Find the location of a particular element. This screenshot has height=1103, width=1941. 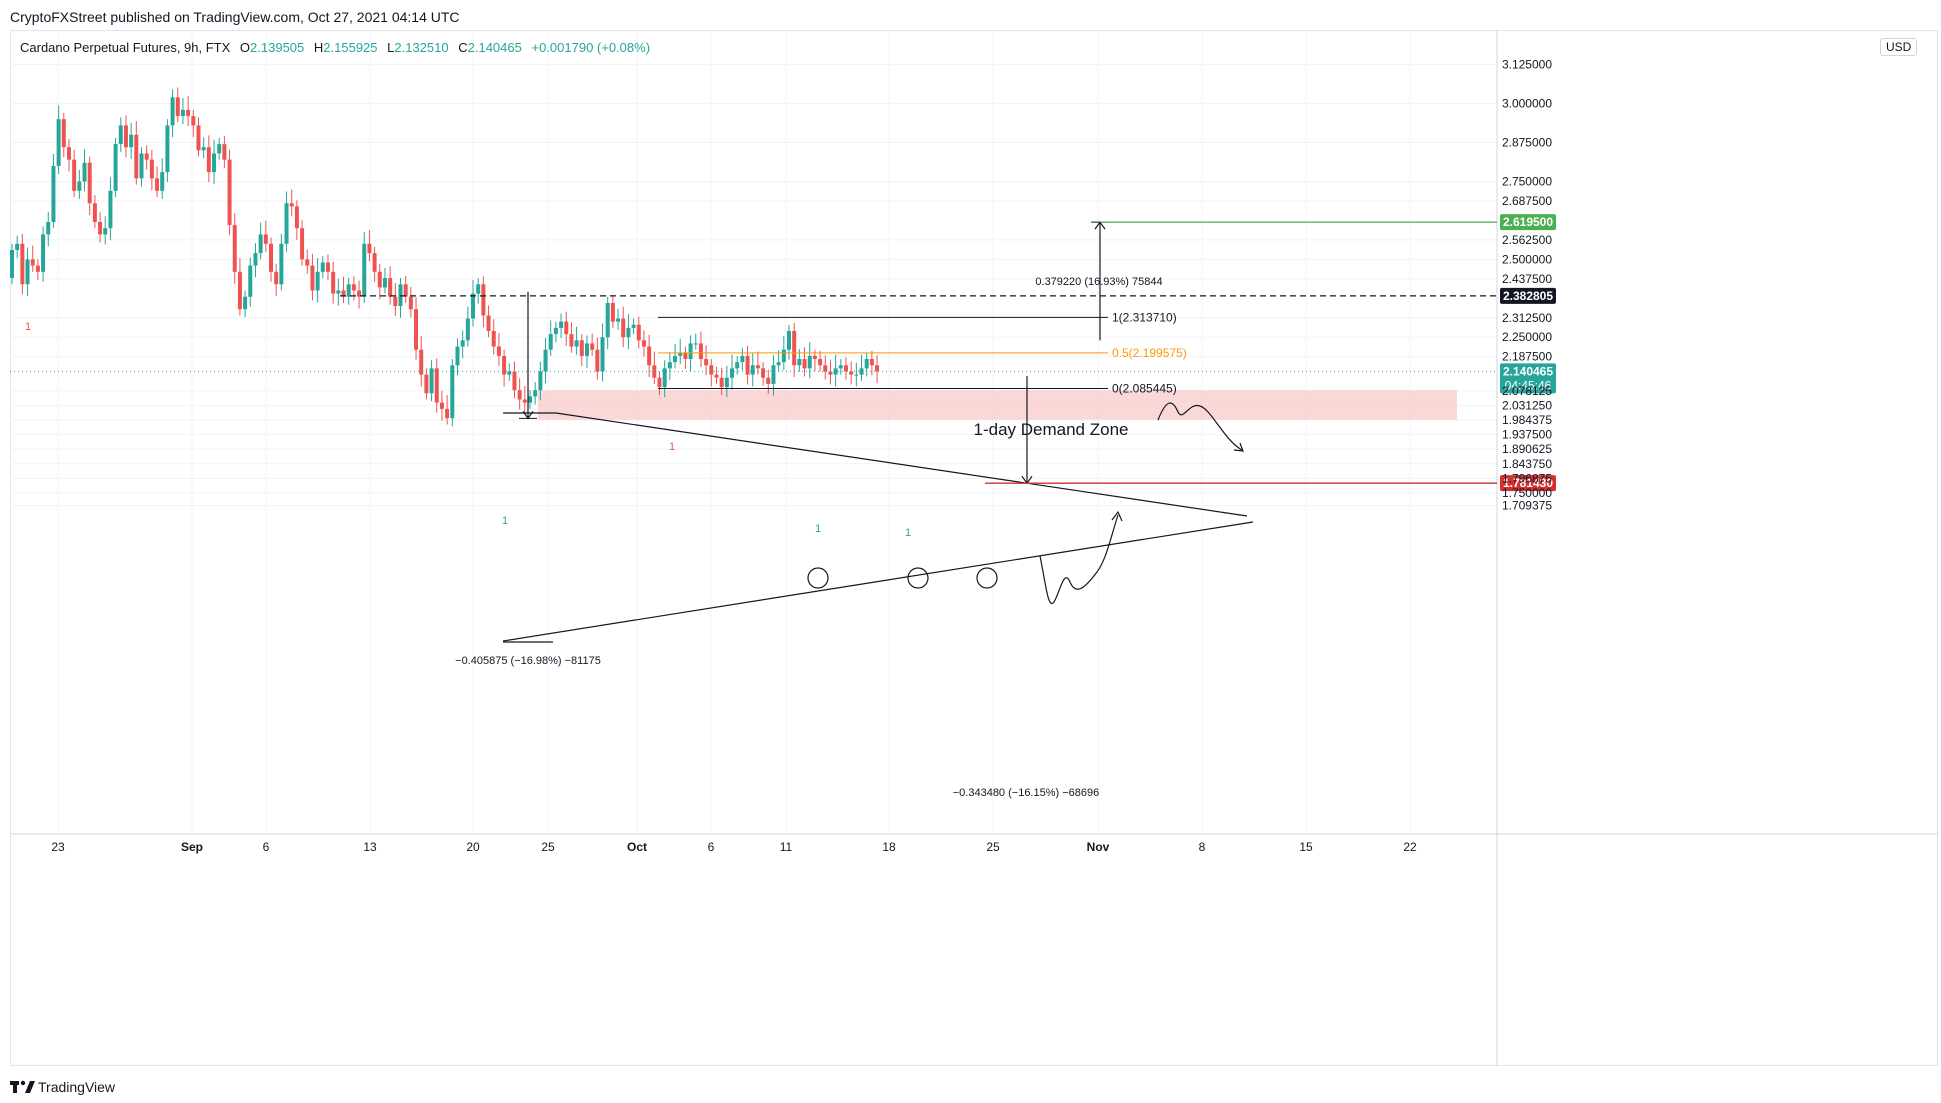

y-tick-label: 2.687500 is located at coordinates (1527, 201).